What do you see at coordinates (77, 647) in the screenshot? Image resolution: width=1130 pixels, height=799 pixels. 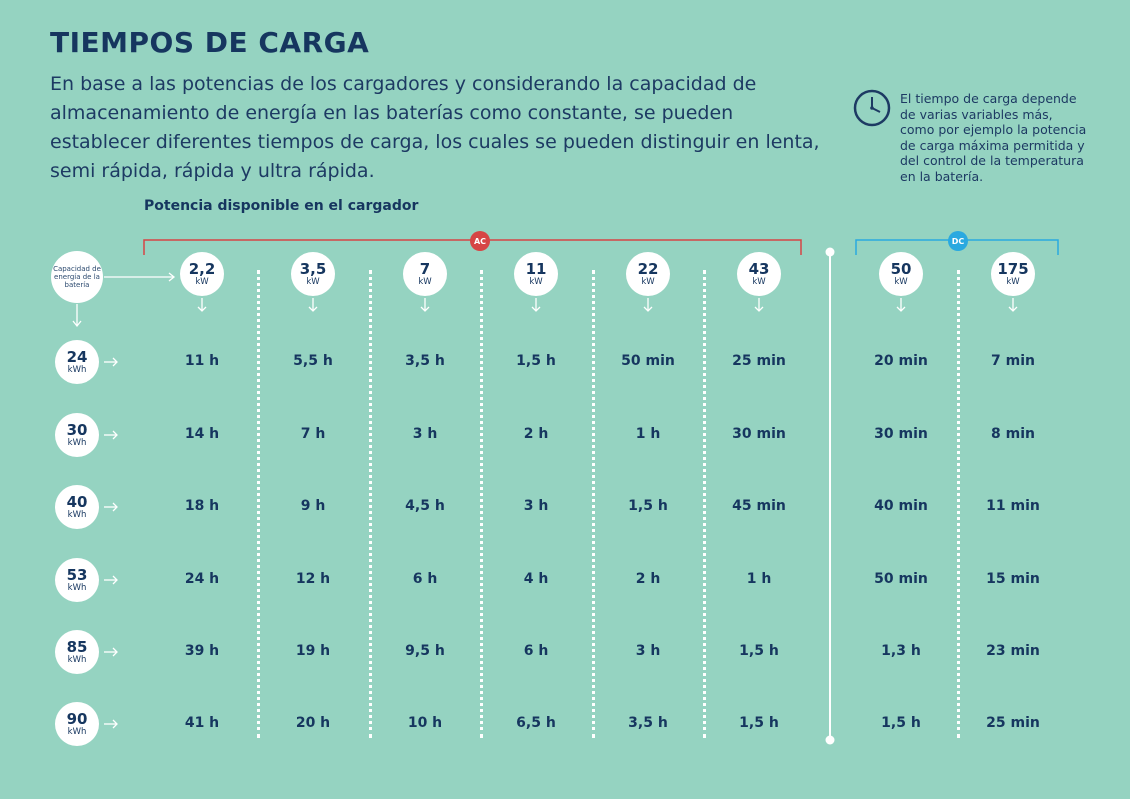 I see `battery-circle-value: 85` at bounding box center [77, 647].